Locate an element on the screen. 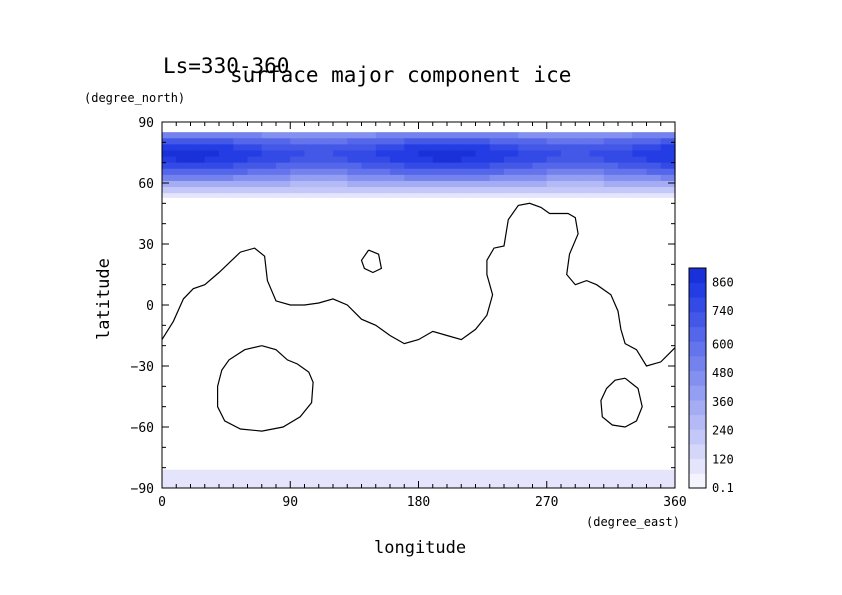 The image size is (842, 595). x-tick-label: 360 is located at coordinates (674, 502).